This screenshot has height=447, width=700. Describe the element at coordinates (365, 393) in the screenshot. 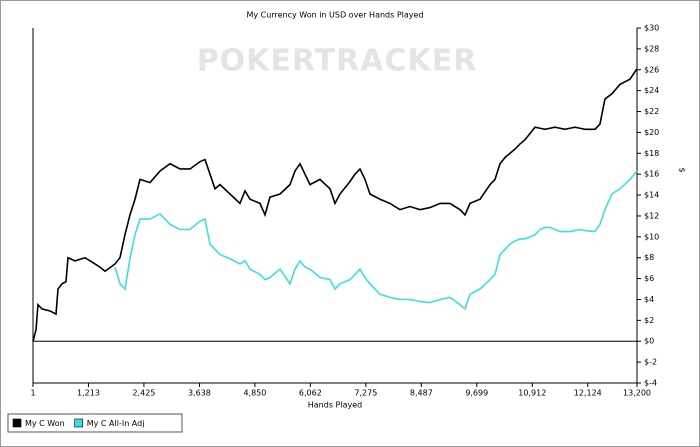

I see `x-tick-label: 7,275` at that location.